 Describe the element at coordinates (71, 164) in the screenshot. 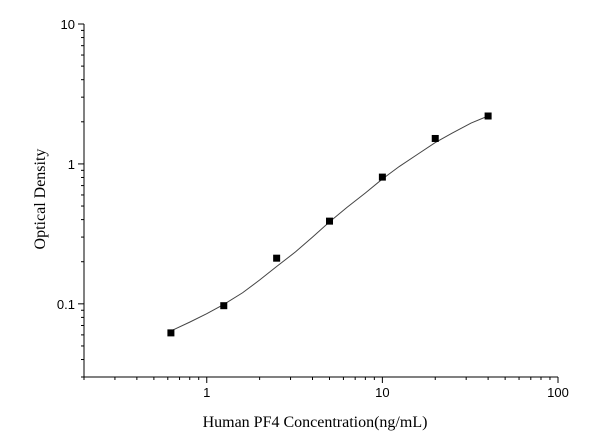

I see `y-tick-label: 1` at that location.